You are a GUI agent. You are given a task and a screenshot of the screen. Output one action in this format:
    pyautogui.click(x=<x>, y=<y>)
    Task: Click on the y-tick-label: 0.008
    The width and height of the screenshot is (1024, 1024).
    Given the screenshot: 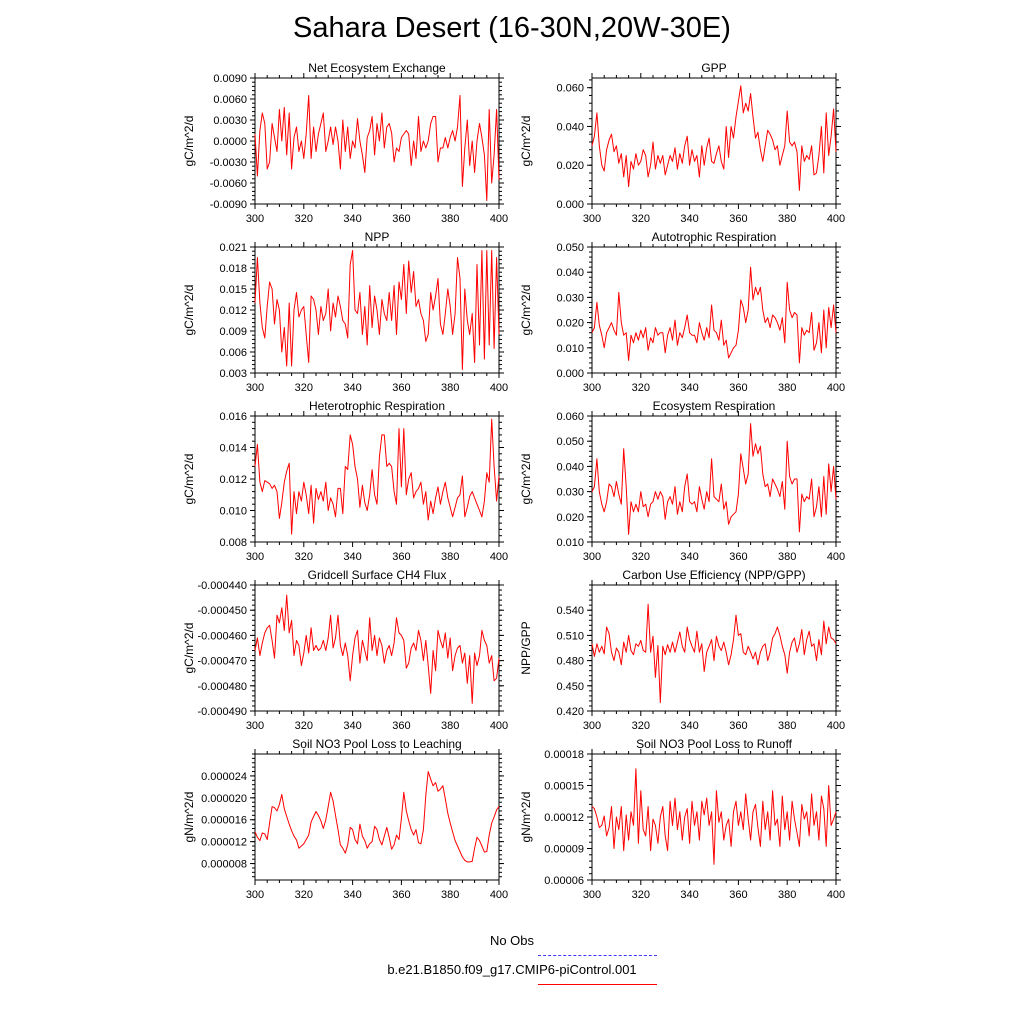 What is the action you would take?
    pyautogui.click(x=233, y=543)
    